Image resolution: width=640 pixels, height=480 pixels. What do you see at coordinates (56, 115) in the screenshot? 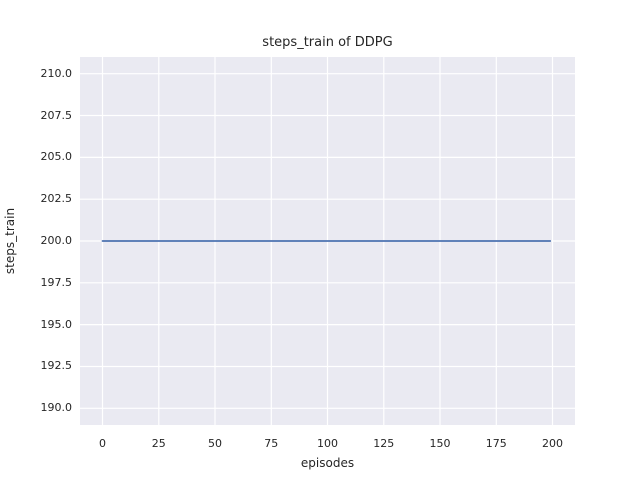
I see `y-tick-label: 207.5` at bounding box center [56, 115].